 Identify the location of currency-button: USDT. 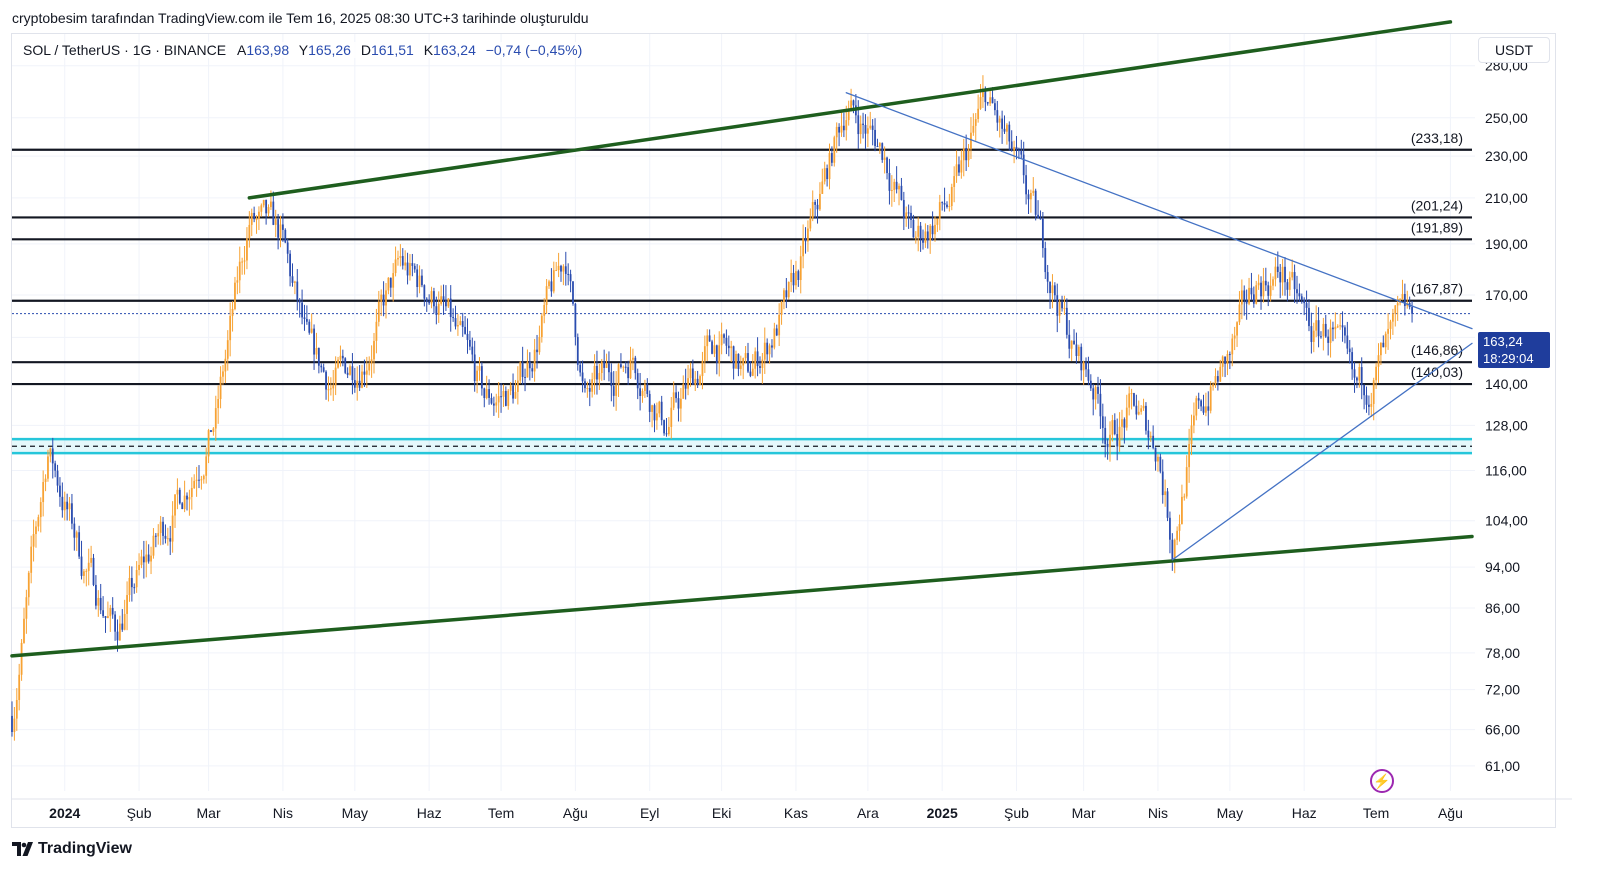
(1514, 50).